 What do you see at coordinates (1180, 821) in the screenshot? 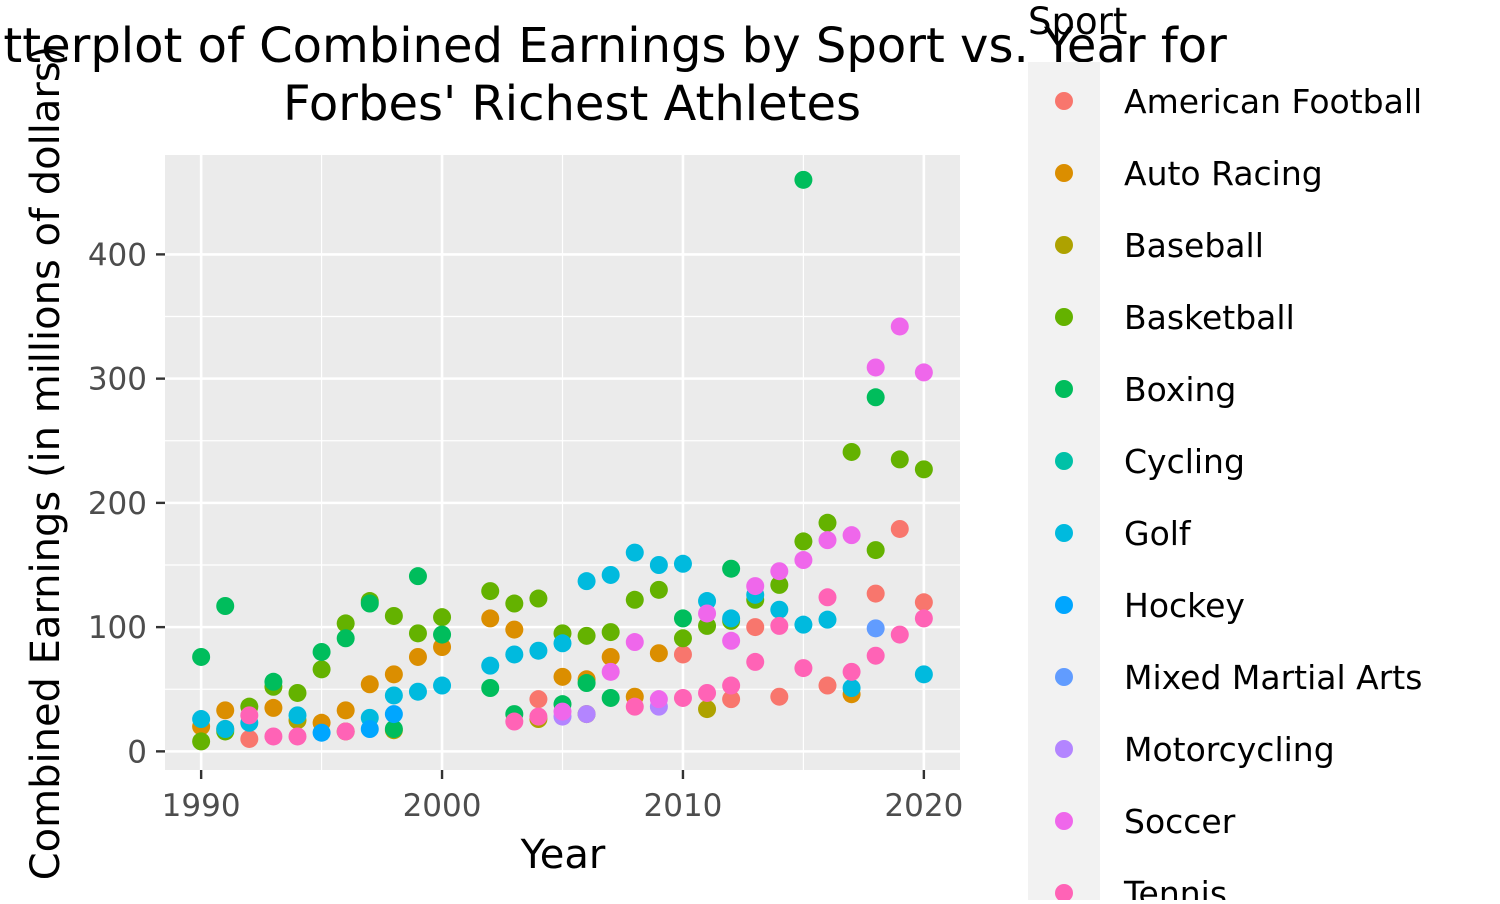
I see `legend-label: Soccer` at bounding box center [1180, 821].